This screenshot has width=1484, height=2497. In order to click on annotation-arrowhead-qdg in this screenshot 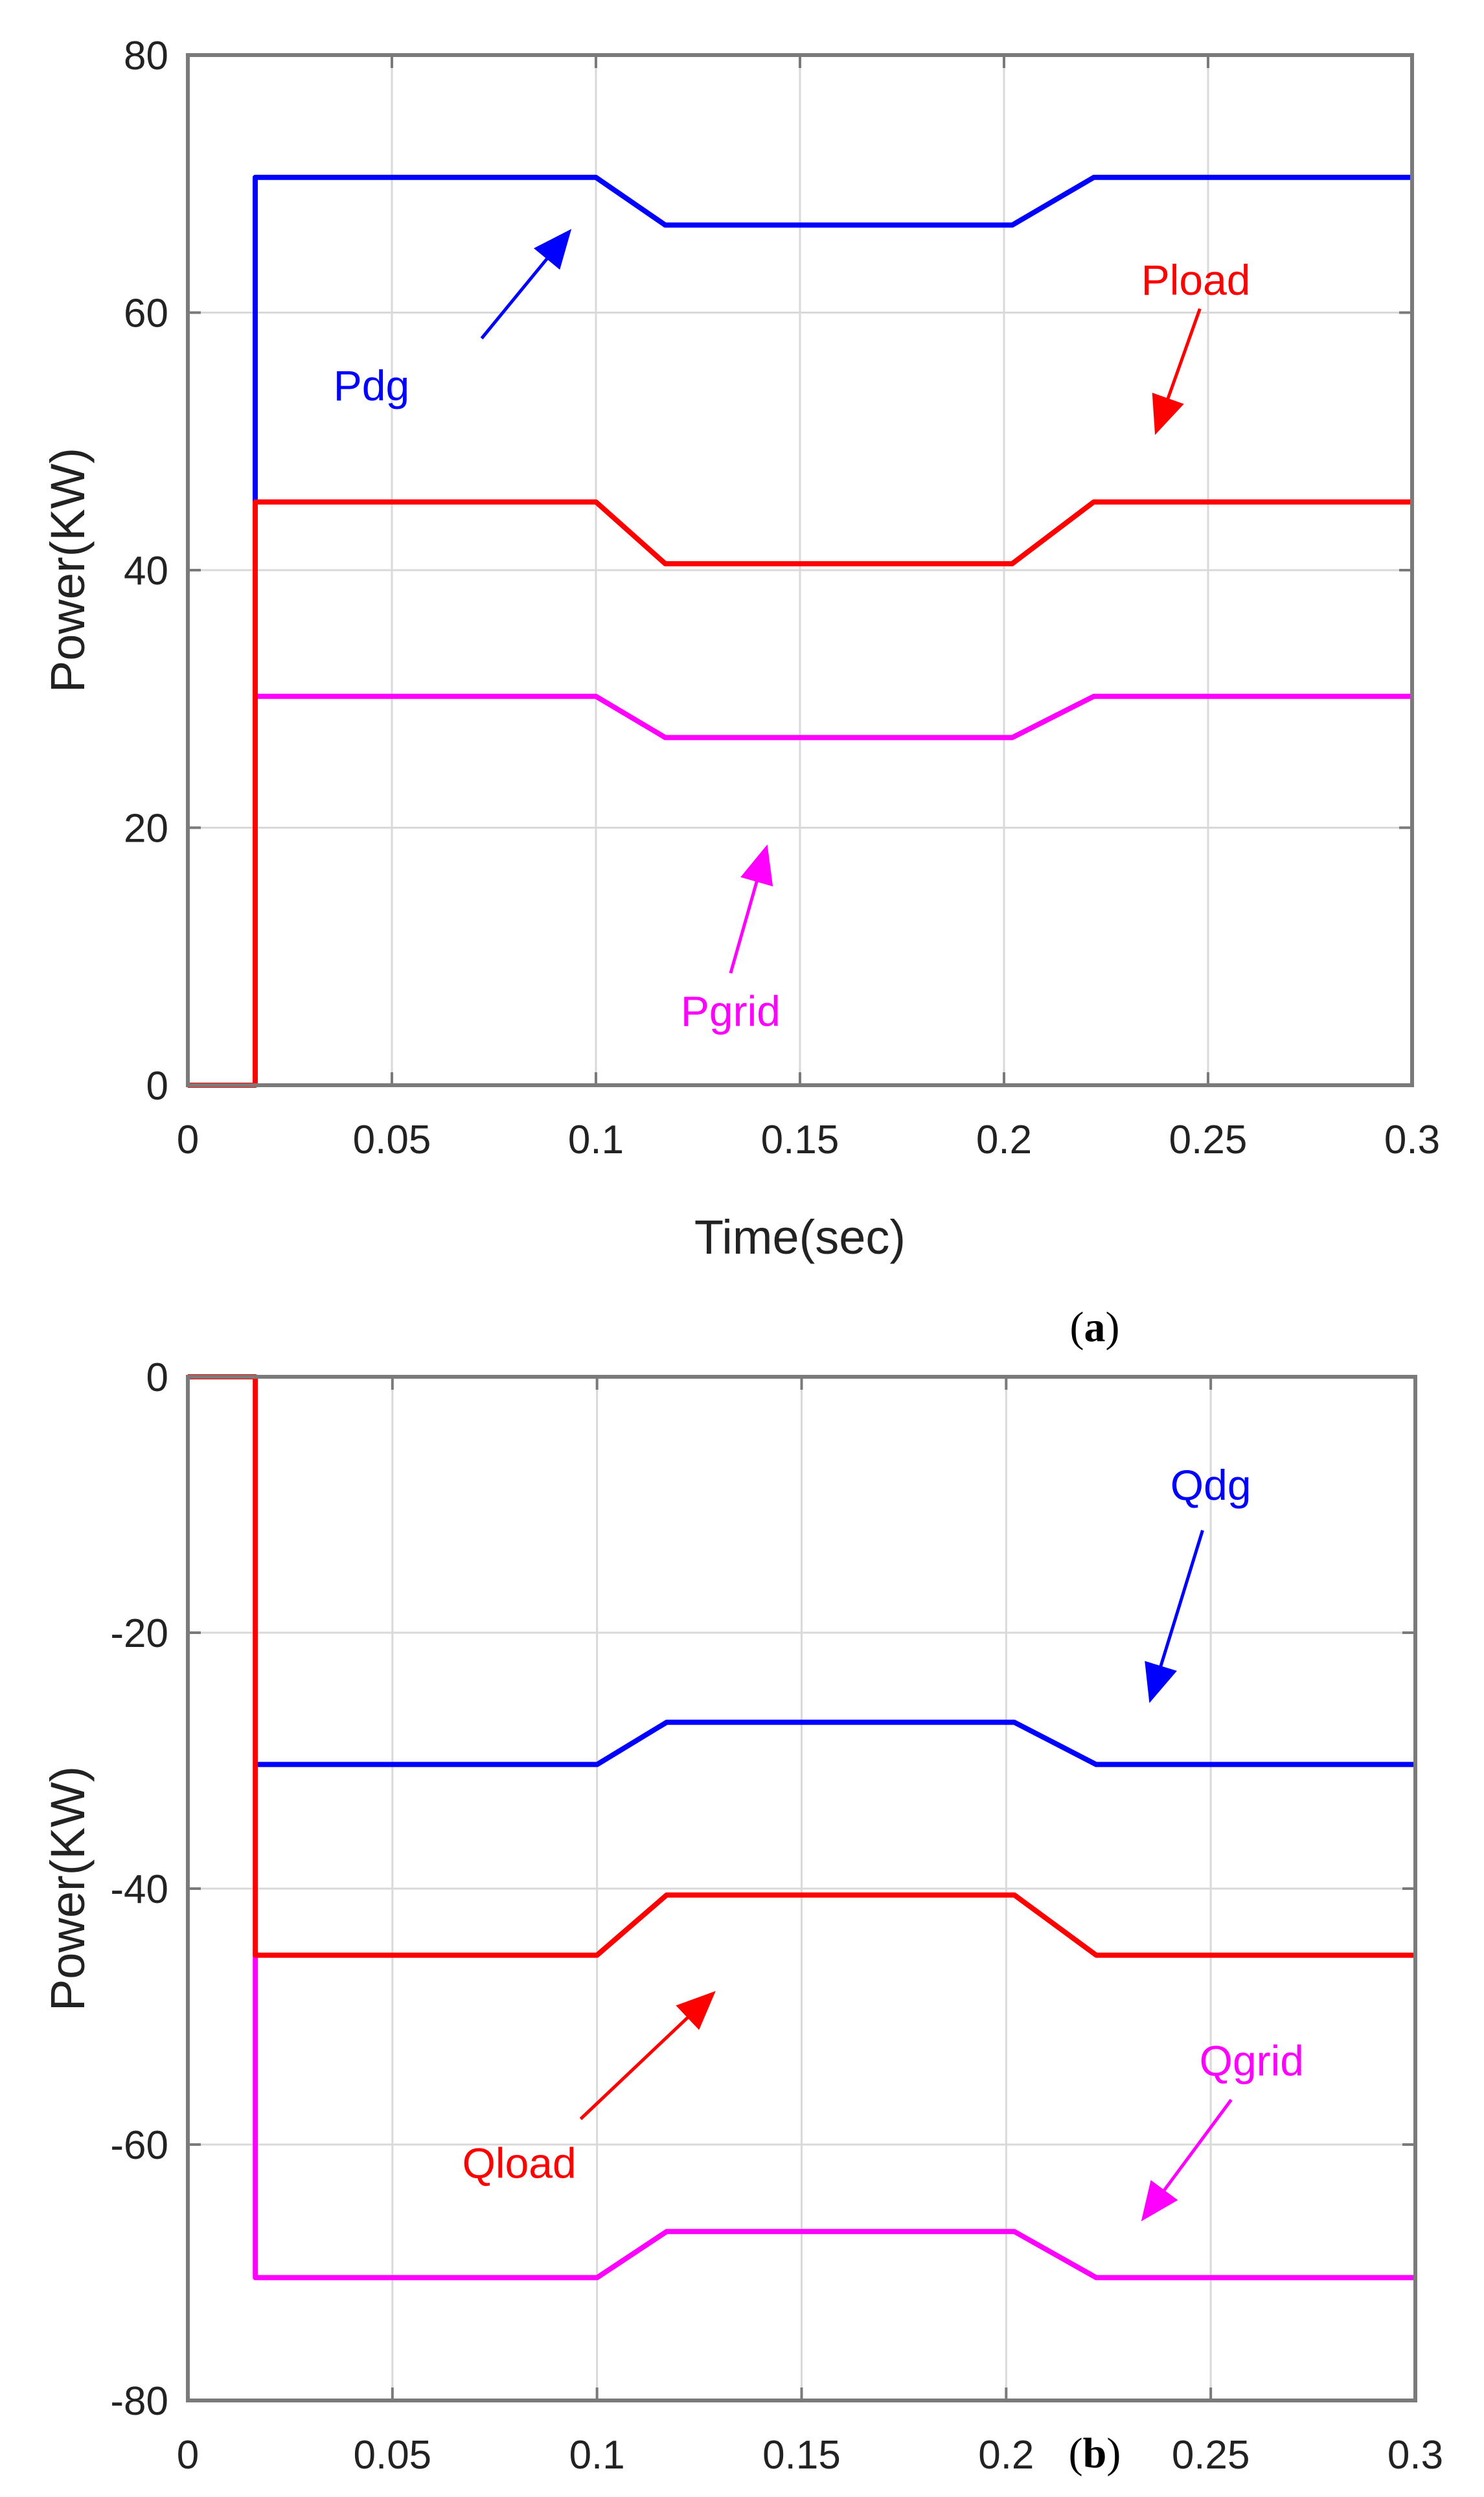, I will do `click(1161, 1682)`.